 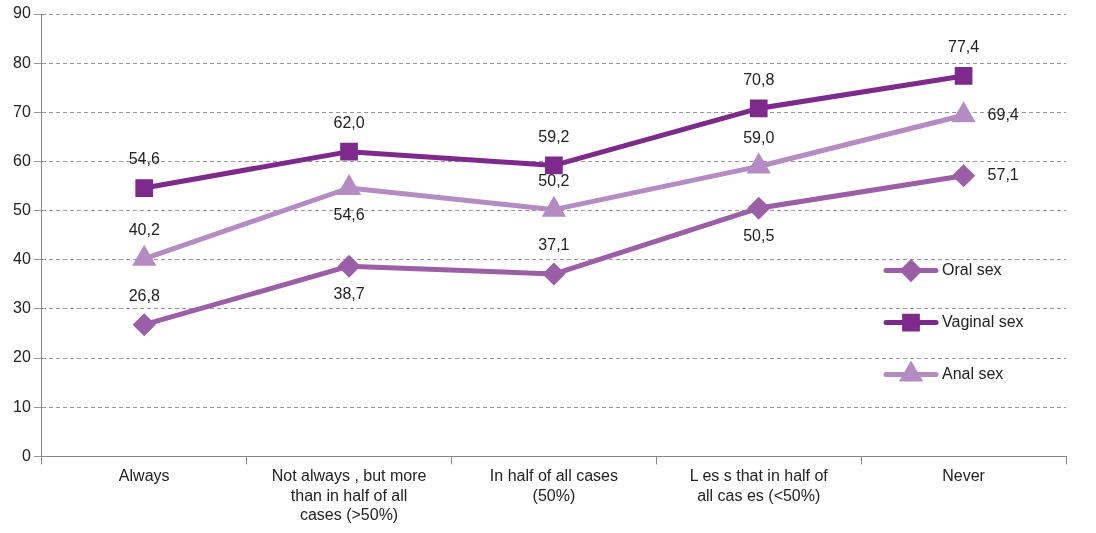 What do you see at coordinates (22, 406) in the screenshot?
I see `y-tick-label: 10` at bounding box center [22, 406].